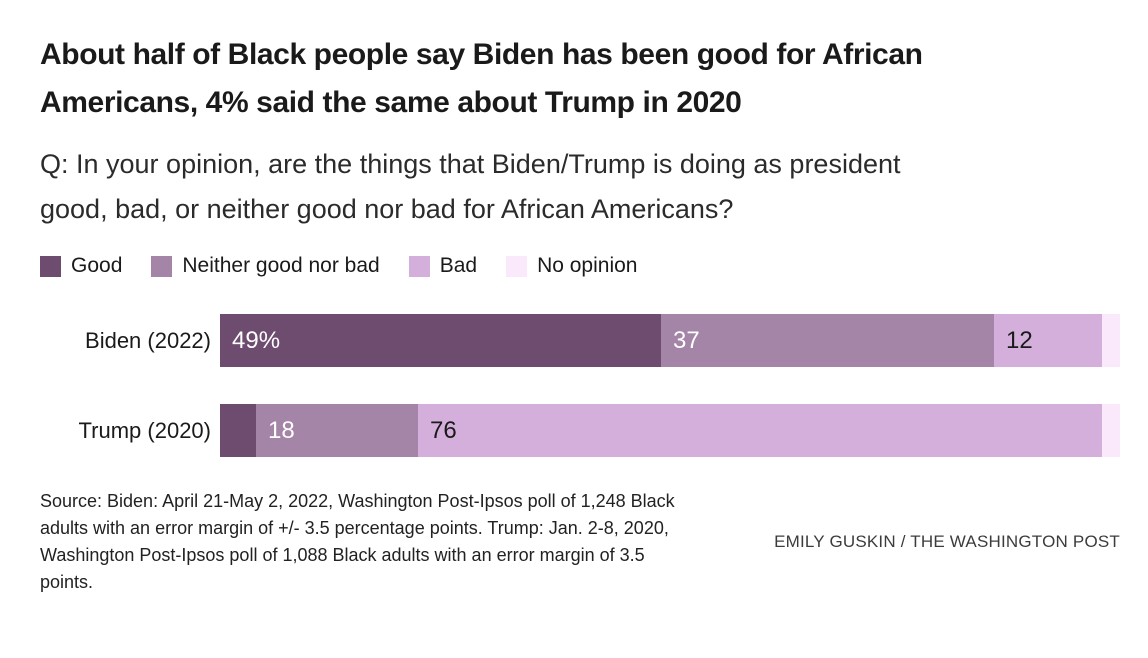 This screenshot has height=658, width=1148. I want to click on bar-track: 49% 37 12, so click(670, 340).